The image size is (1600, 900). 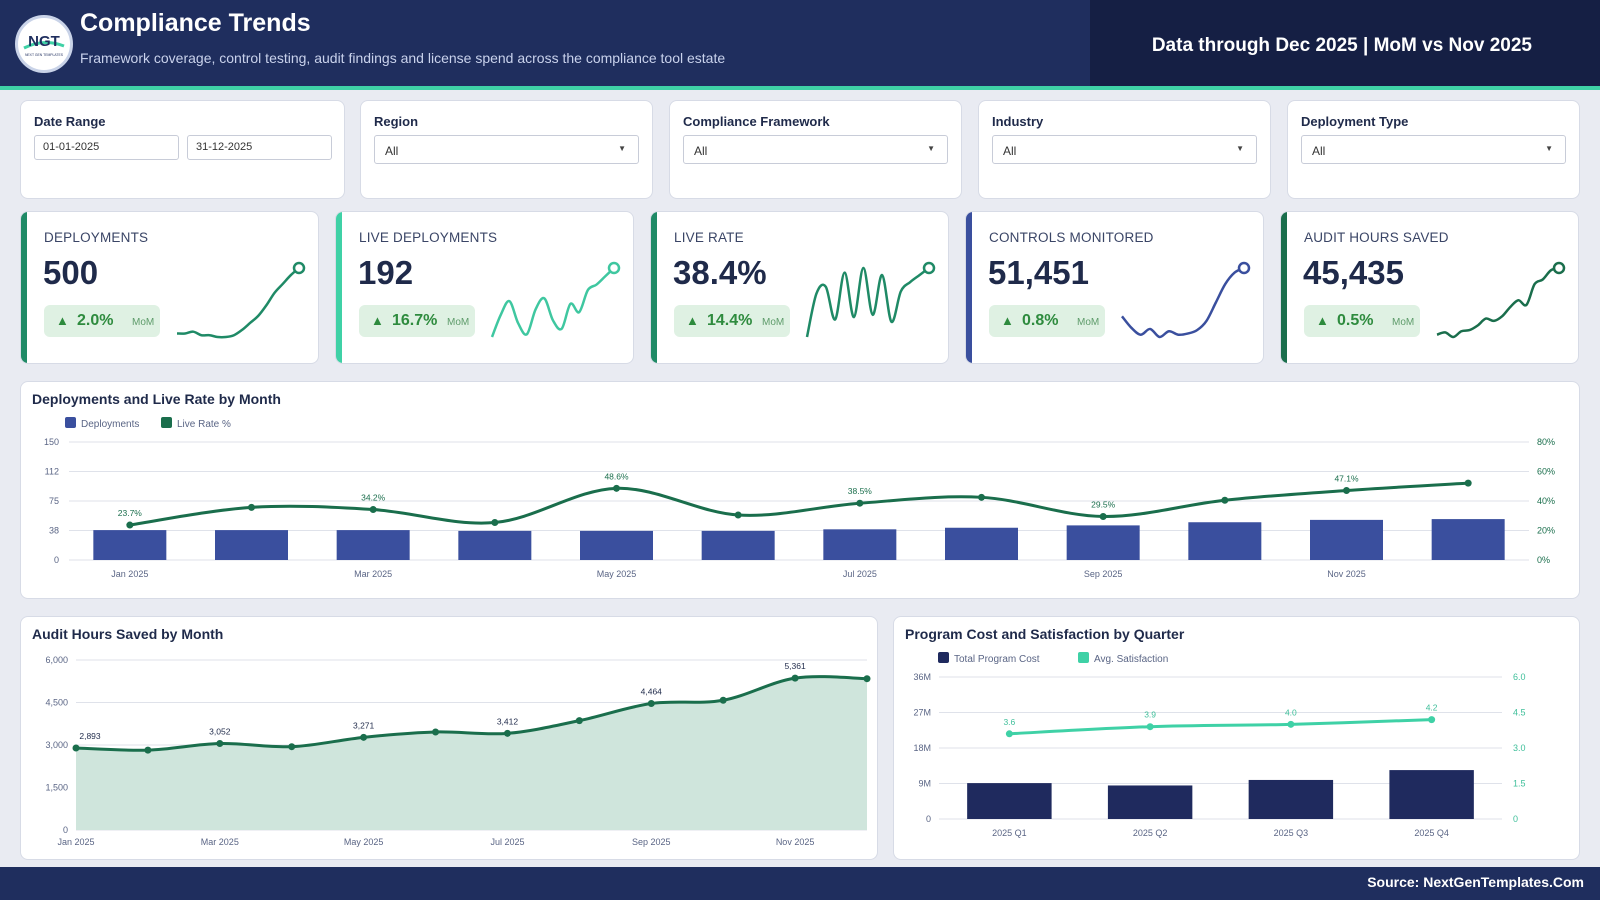 I want to click on framework-value: All, so click(x=701, y=151).